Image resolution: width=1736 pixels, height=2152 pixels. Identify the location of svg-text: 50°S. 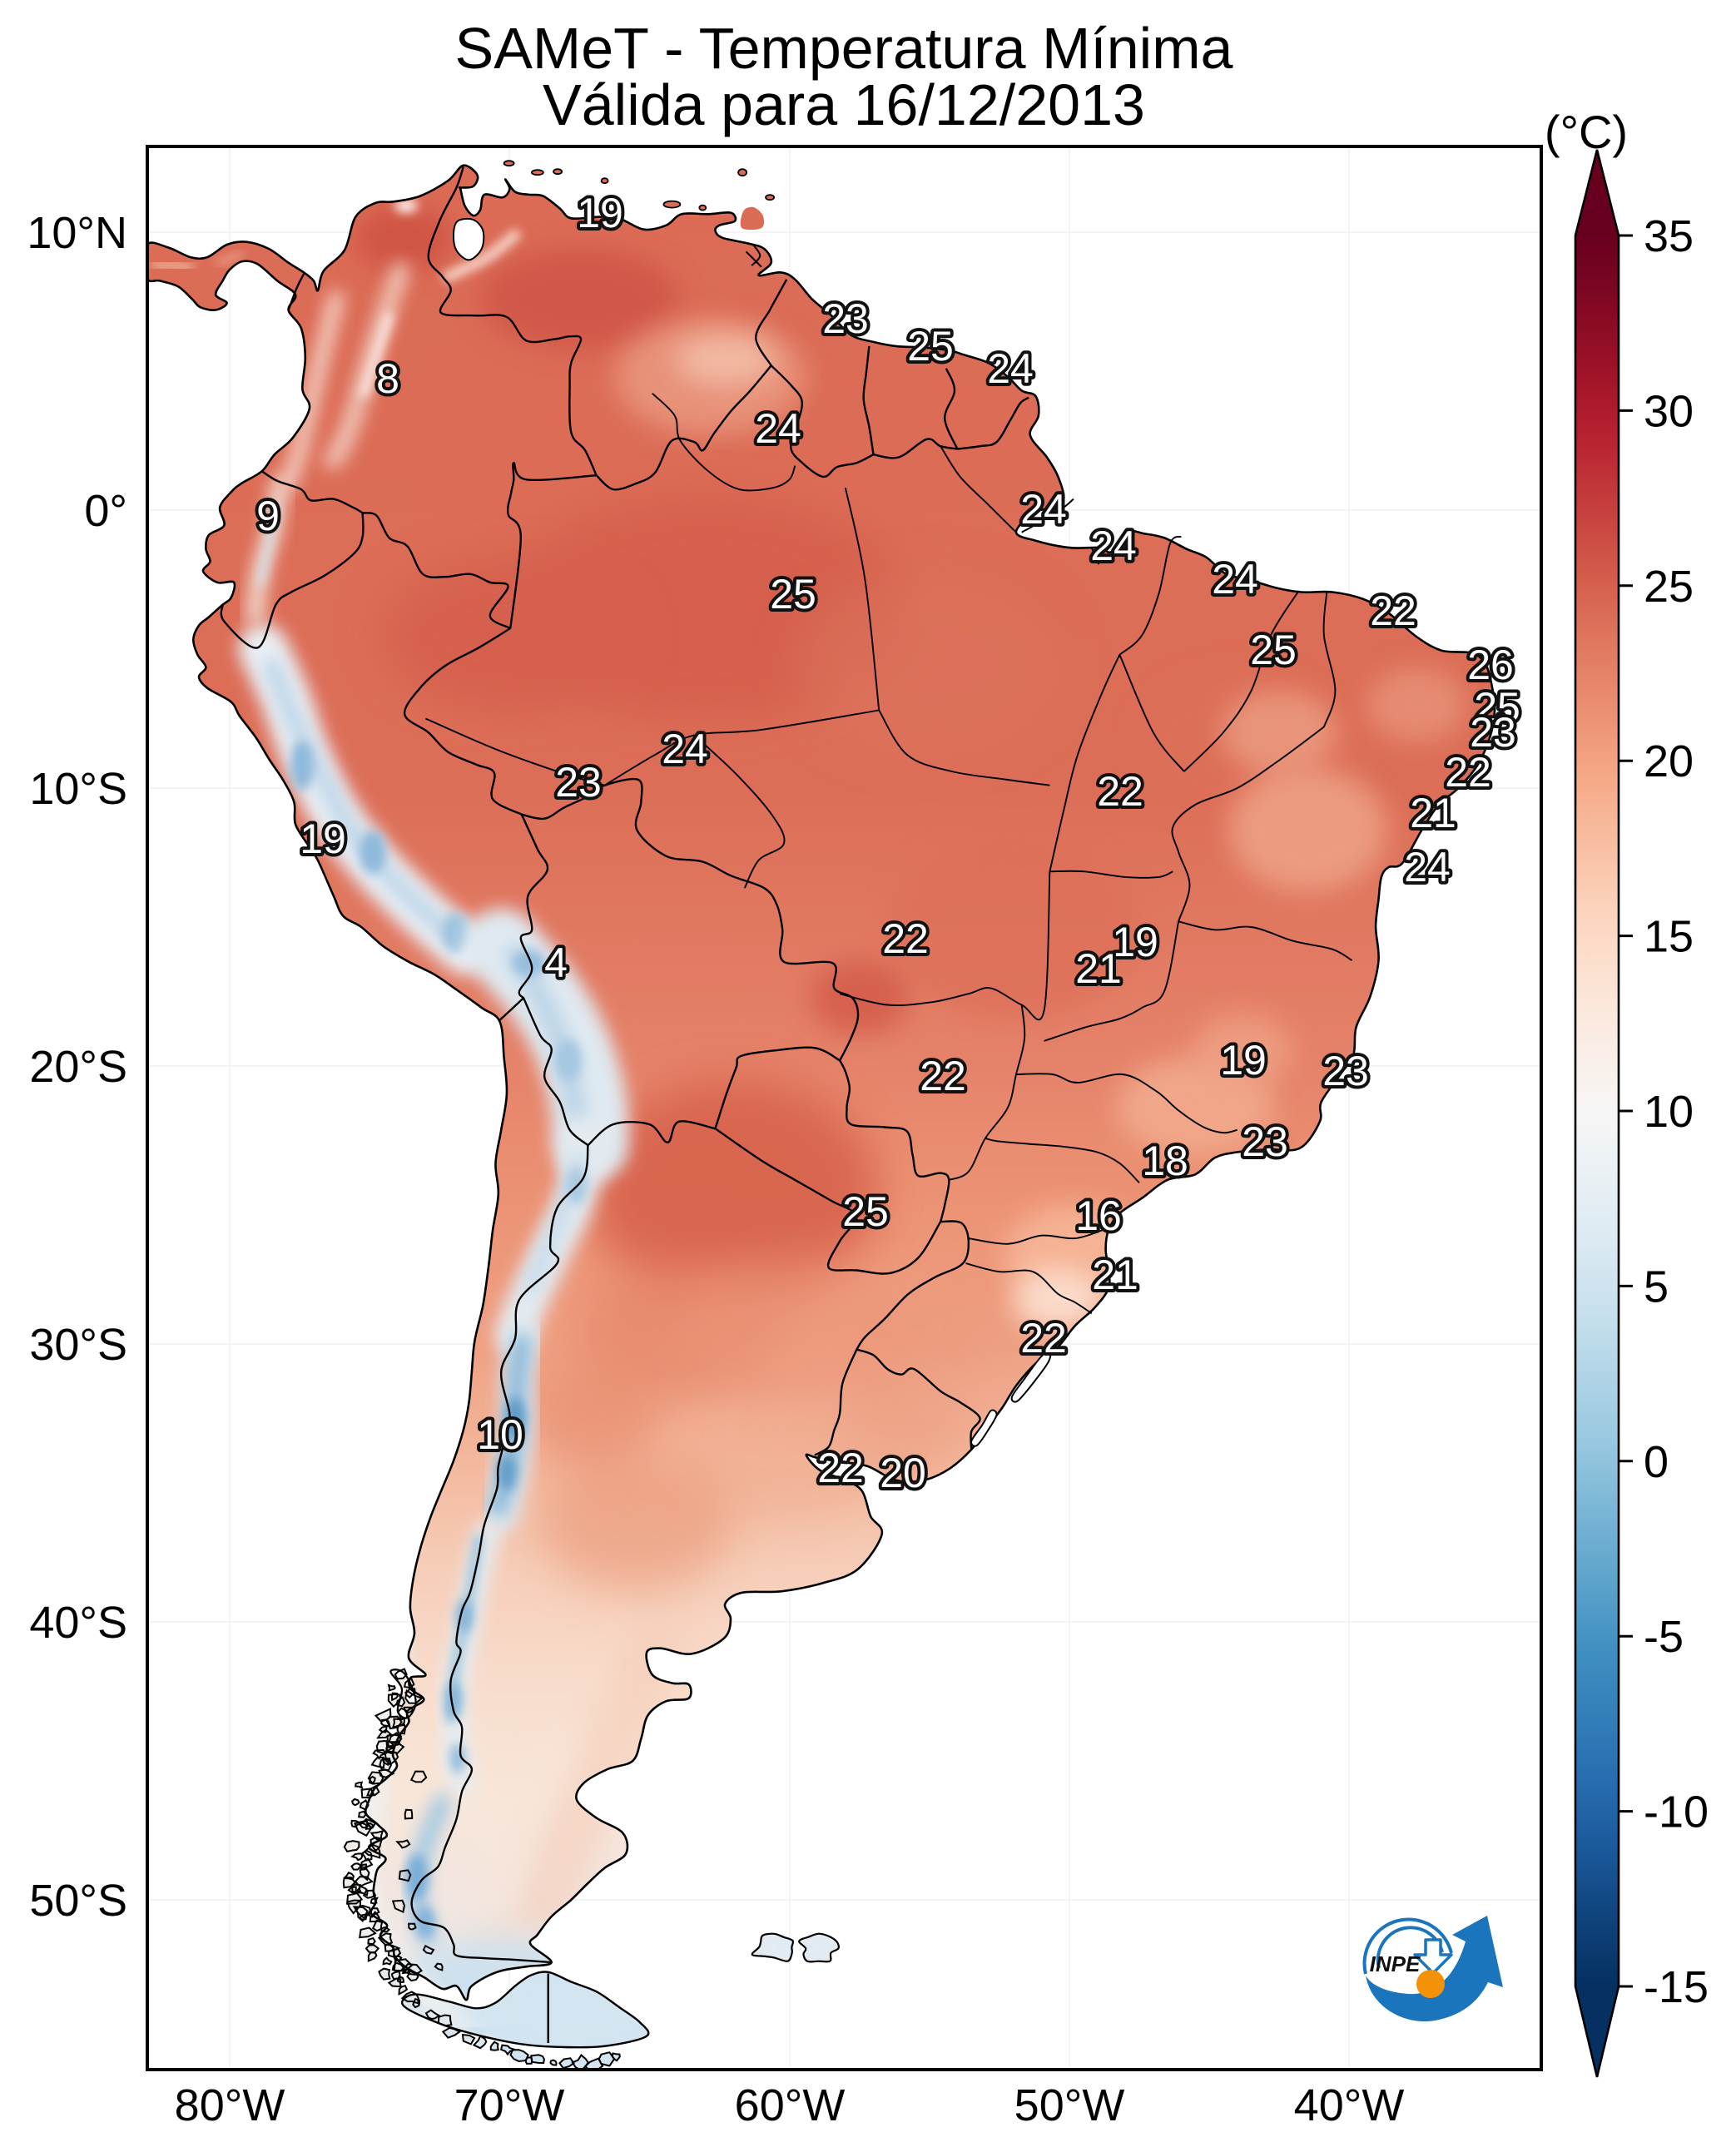
(78, 1901).